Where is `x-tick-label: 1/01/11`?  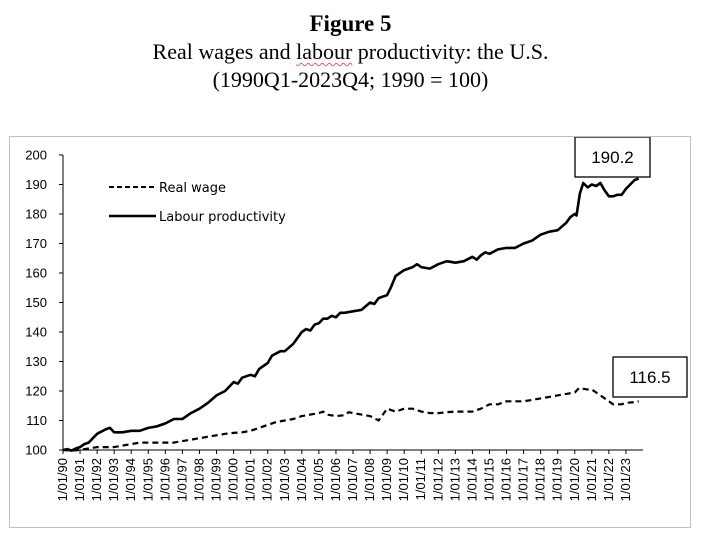
x-tick-label: 1/01/11 is located at coordinates (420, 479).